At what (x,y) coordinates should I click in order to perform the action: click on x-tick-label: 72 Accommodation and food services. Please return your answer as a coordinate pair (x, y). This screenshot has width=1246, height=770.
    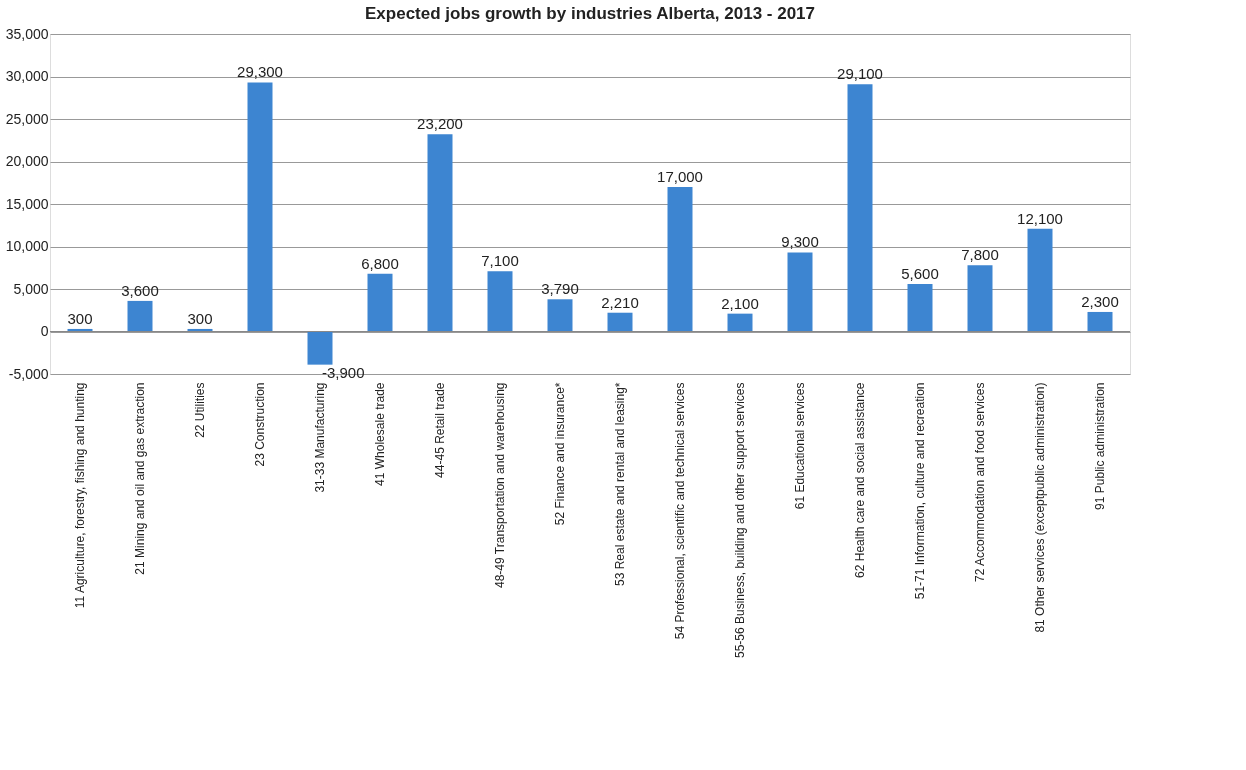
    Looking at the image, I should click on (980, 482).